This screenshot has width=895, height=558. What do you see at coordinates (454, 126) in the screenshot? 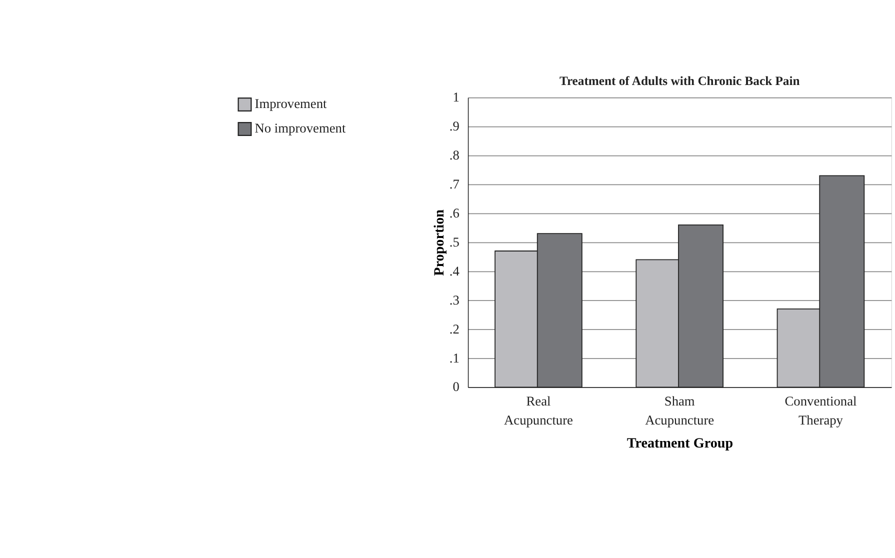
I see `y-tick-label: .9` at bounding box center [454, 126].